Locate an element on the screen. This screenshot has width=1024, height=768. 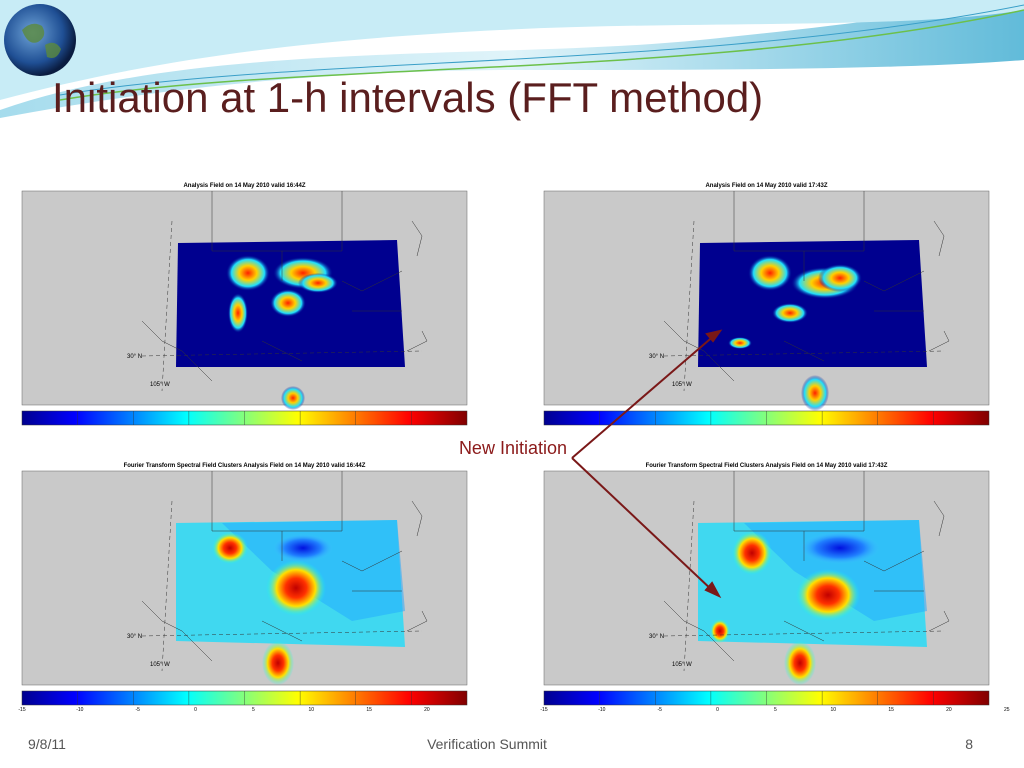
annotation-arrows is located at coordinates (647, 464).